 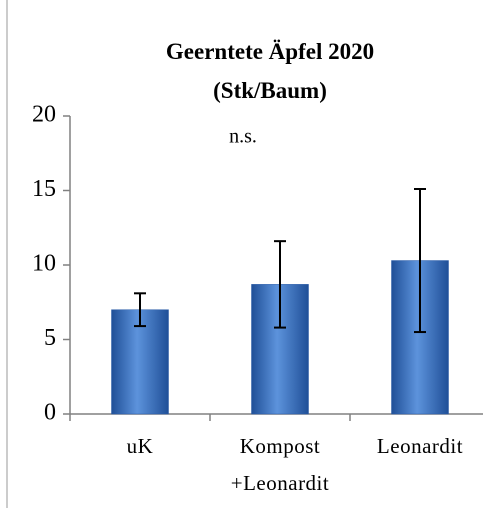 I want to click on y-tick-label: 10, so click(x=44, y=264).